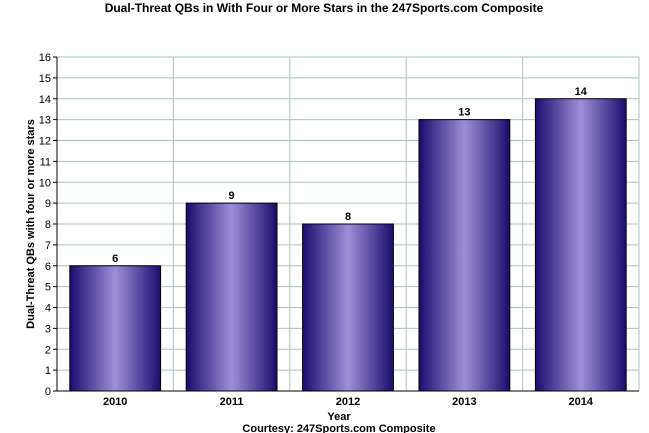 The image size is (649, 433). Describe the element at coordinates (48, 267) in the screenshot. I see `y-tick-label: 6` at that location.